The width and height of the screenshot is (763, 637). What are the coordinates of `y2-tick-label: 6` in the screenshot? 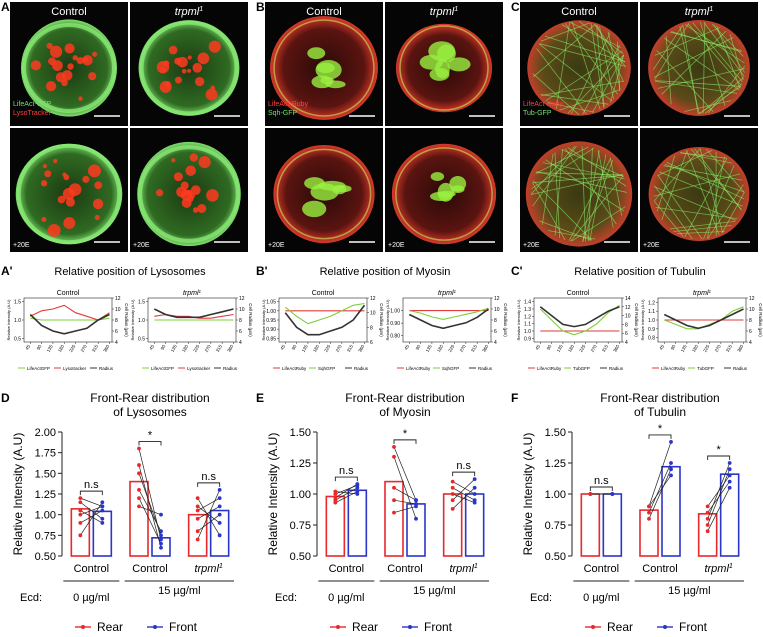 It's located at (626, 334).